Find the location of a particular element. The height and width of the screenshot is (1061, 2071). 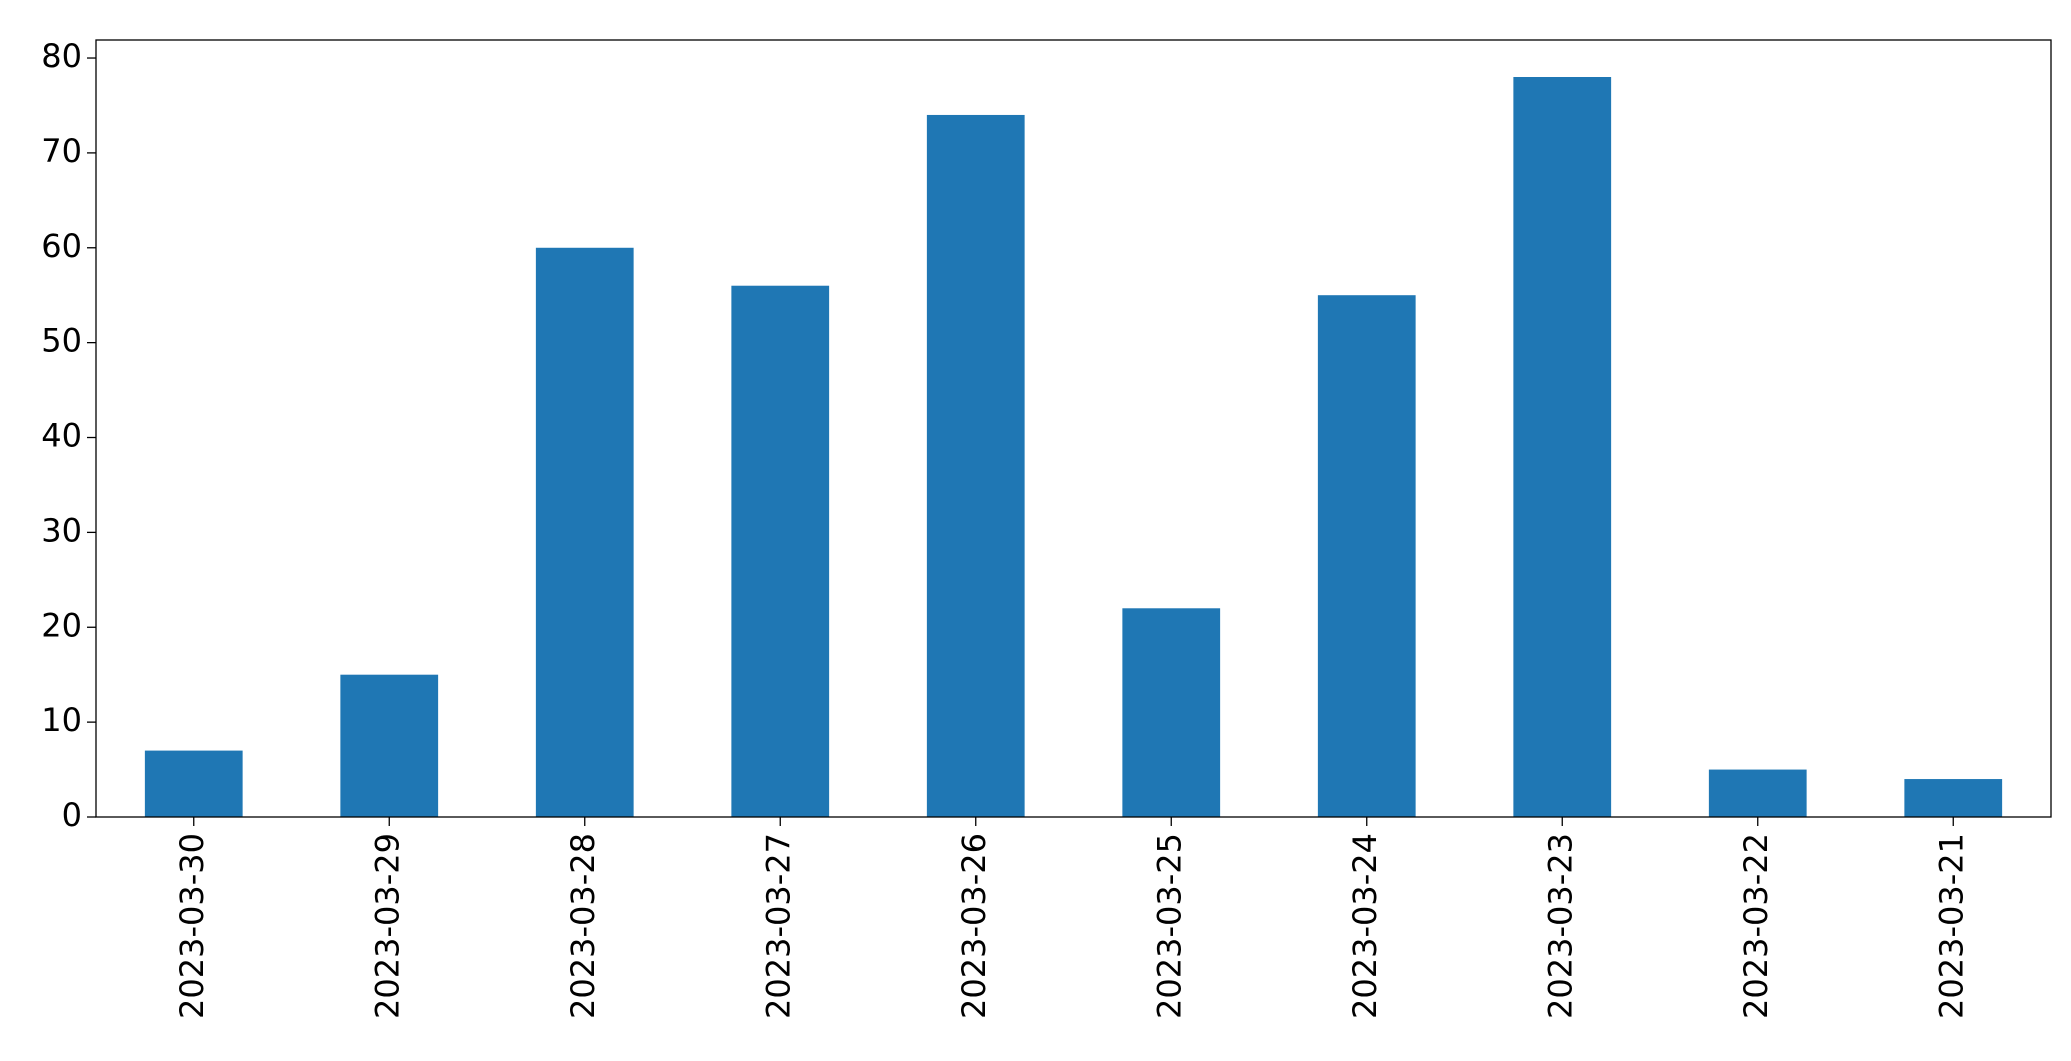

x-tick-label: 2023-03-30 is located at coordinates (192, 926).